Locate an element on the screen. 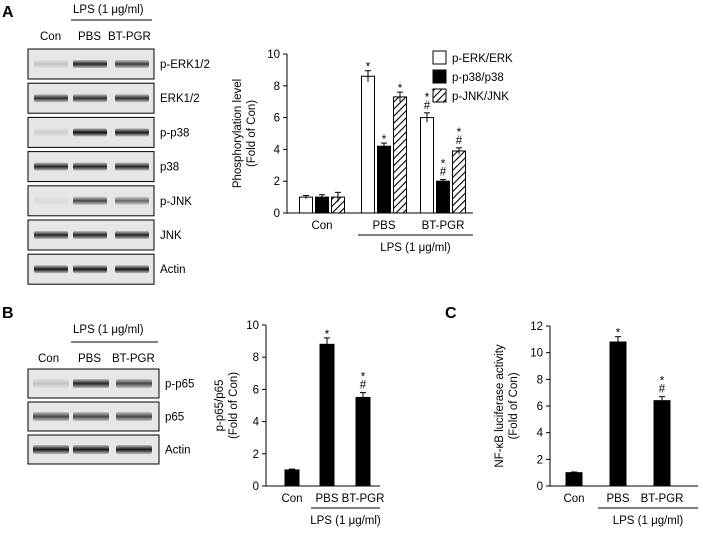  chart-b-y-tick-label: 0 is located at coordinates (256, 487).